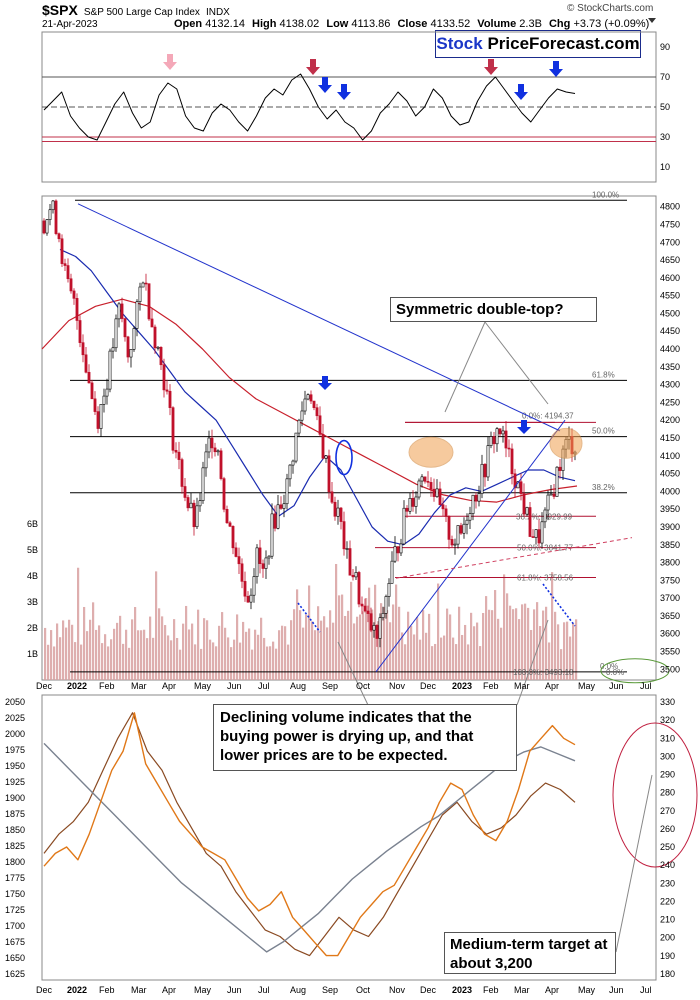  What do you see at coordinates (667, 738) in the screenshot?
I see `metals-right-tick: 310` at bounding box center [667, 738].